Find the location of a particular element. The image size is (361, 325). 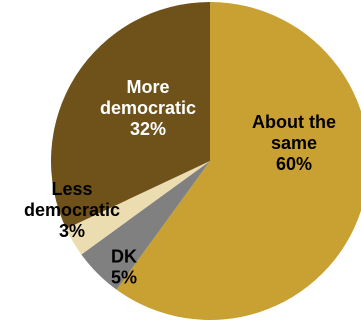

slice-pct-0: 60% is located at coordinates (294, 164).